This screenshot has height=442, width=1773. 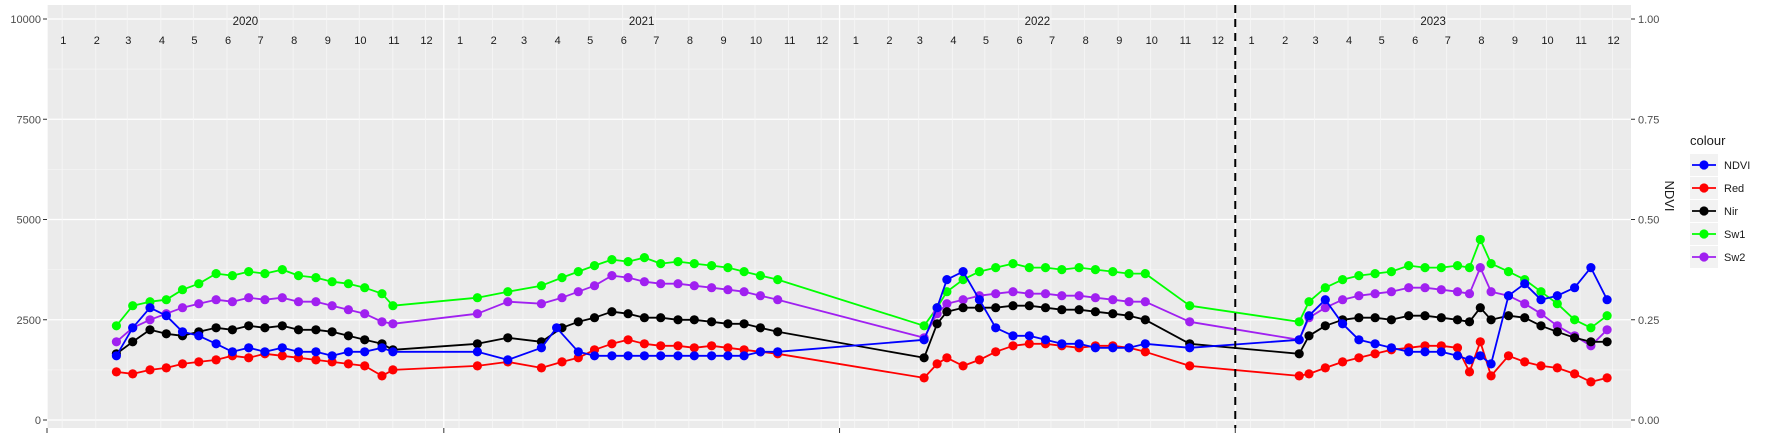 I want to click on legend-label: Red, so click(x=1734, y=189).